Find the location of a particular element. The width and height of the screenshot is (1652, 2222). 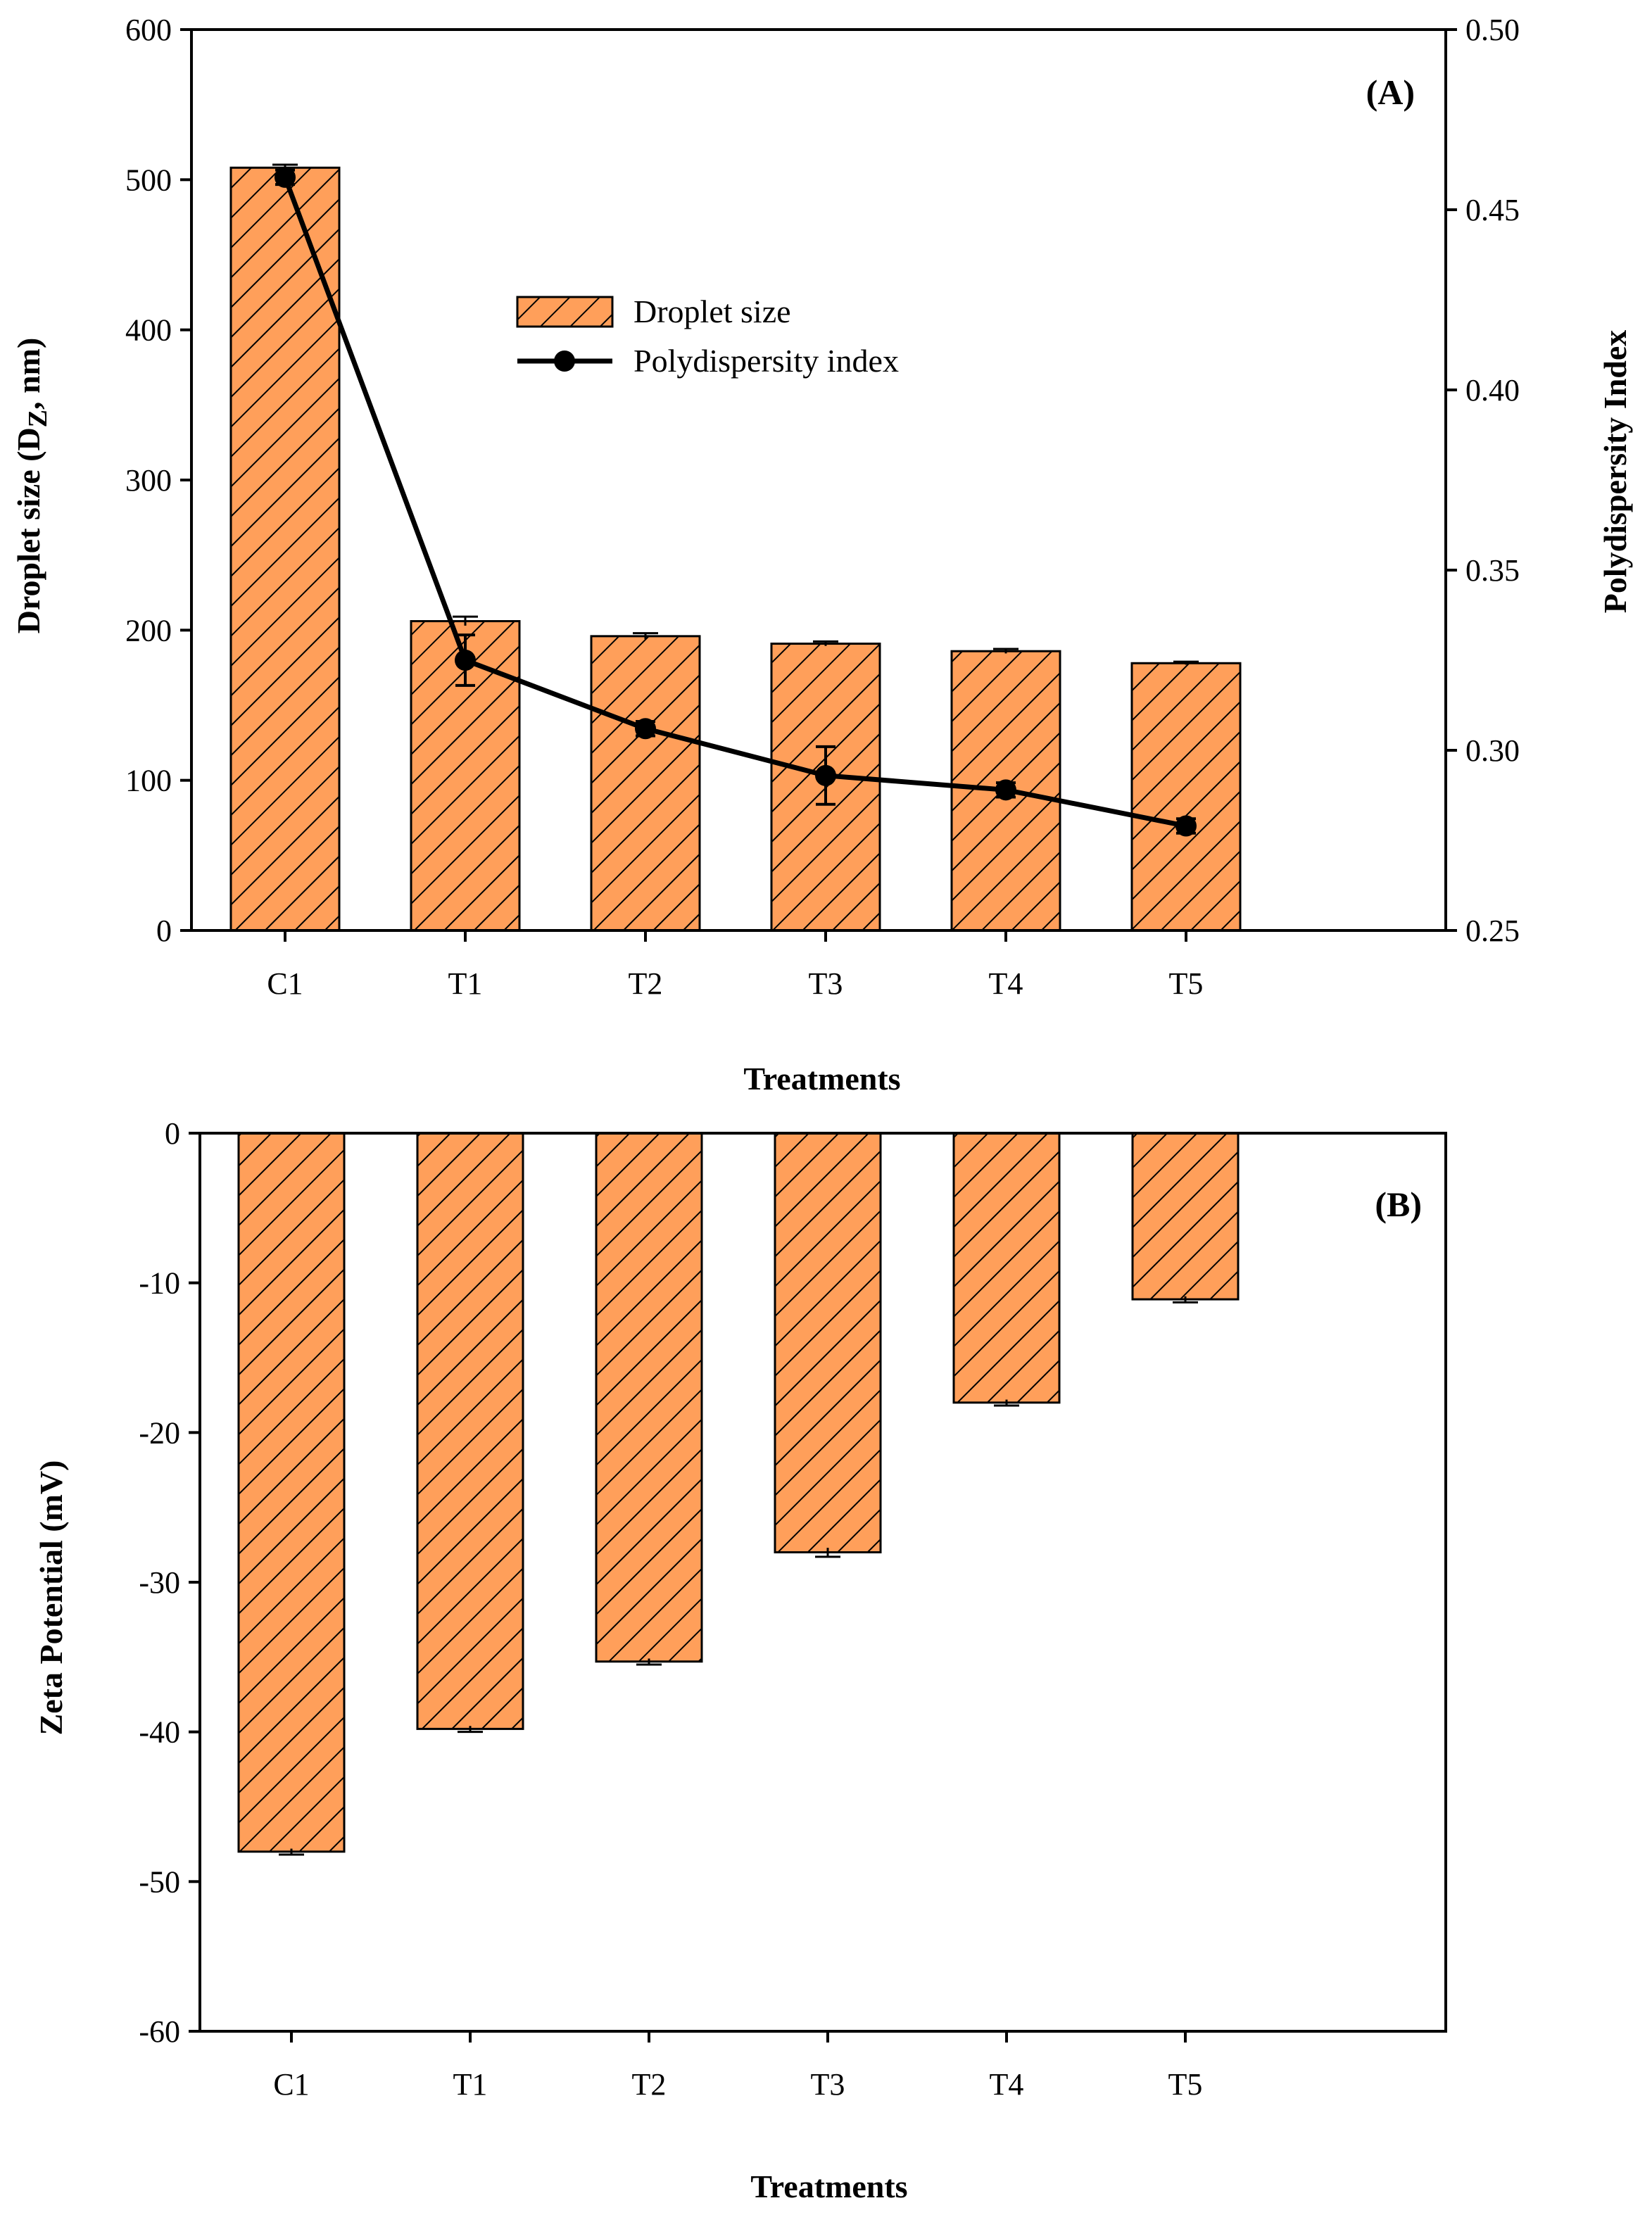

panel-a-x-axis-title: Treatments is located at coordinates (821, 1079).